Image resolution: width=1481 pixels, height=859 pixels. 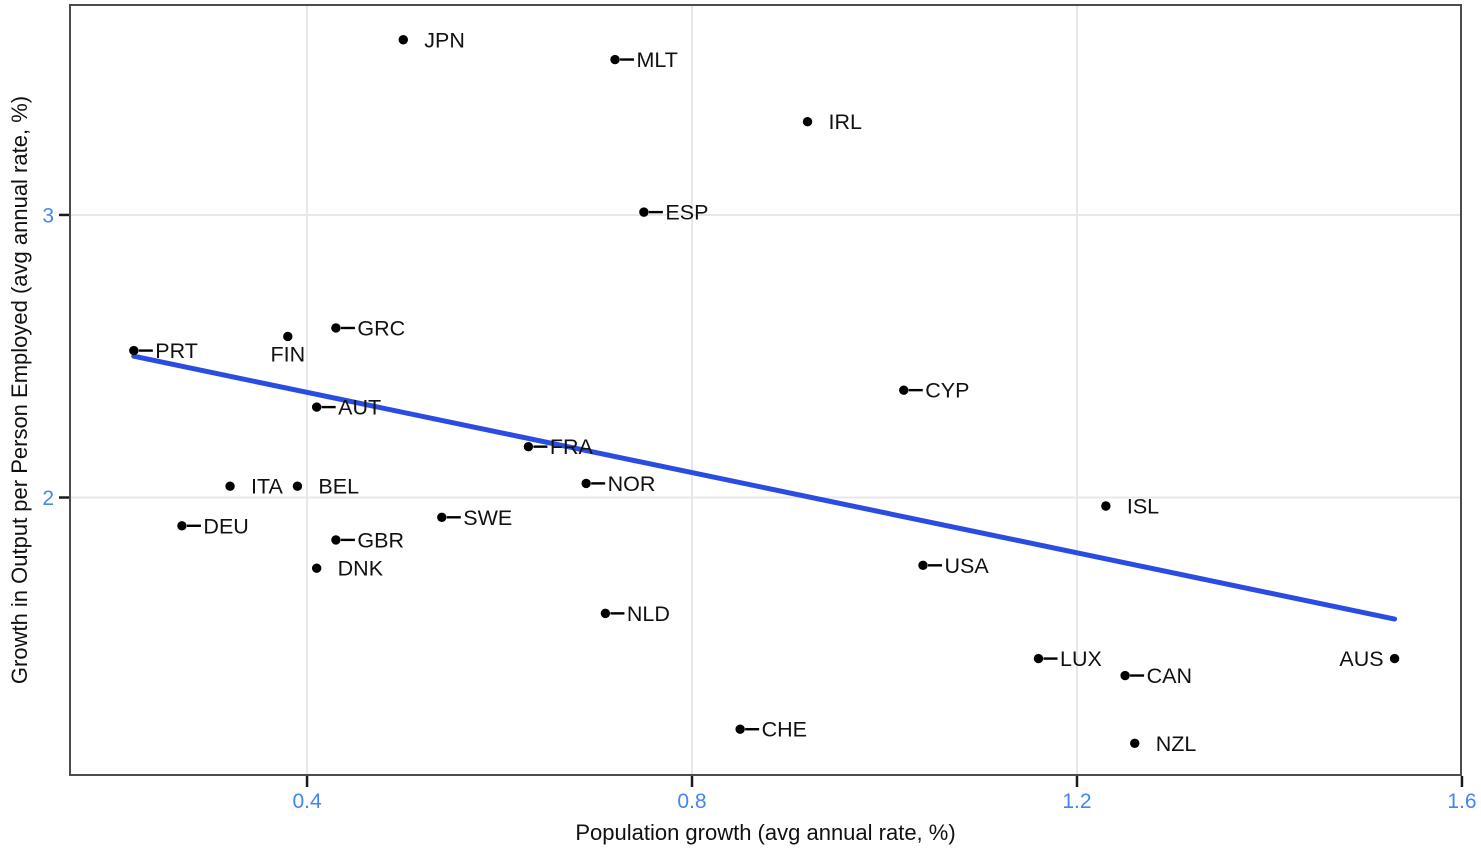 I want to click on data-point-can, so click(x=1125, y=675).